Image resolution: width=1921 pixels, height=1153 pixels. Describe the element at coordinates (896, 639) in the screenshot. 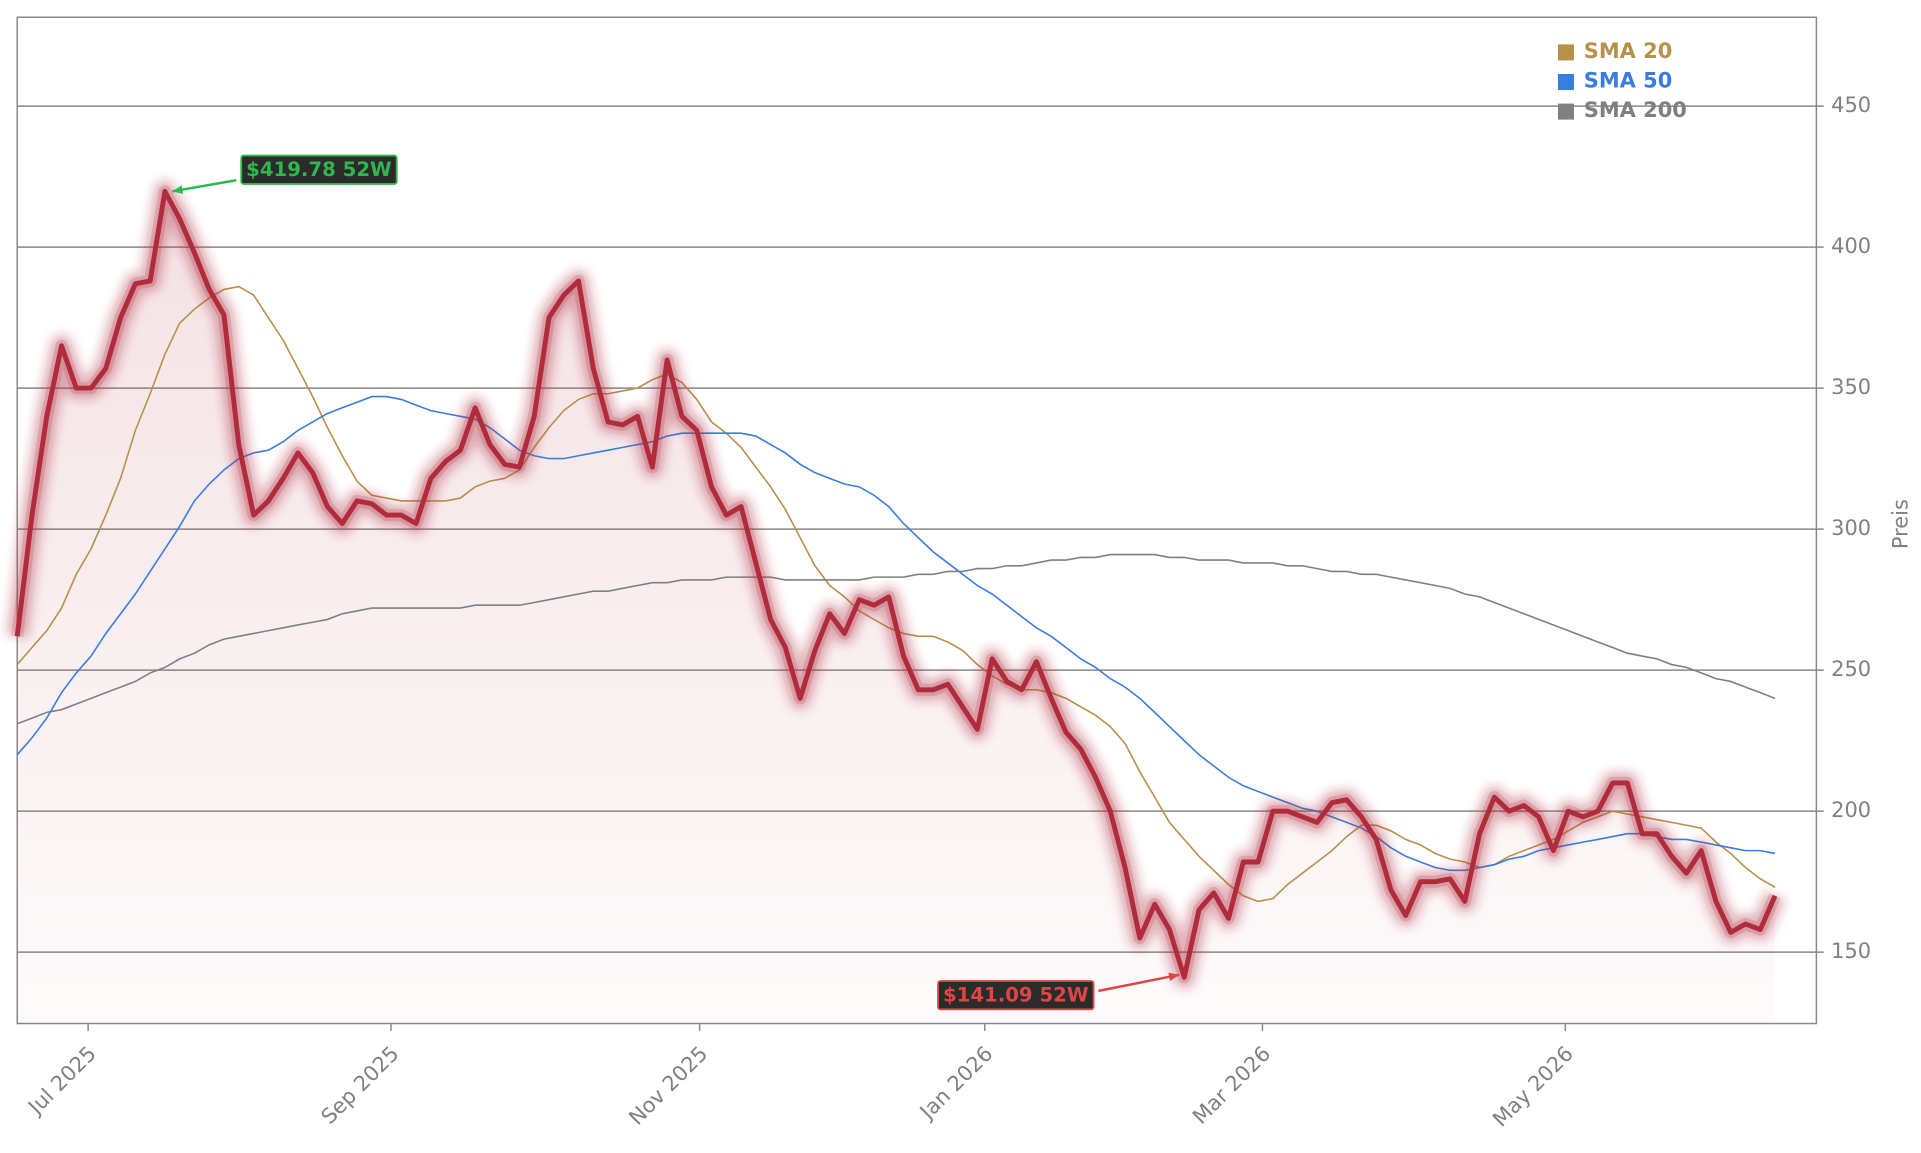

I see `sma-line` at that location.